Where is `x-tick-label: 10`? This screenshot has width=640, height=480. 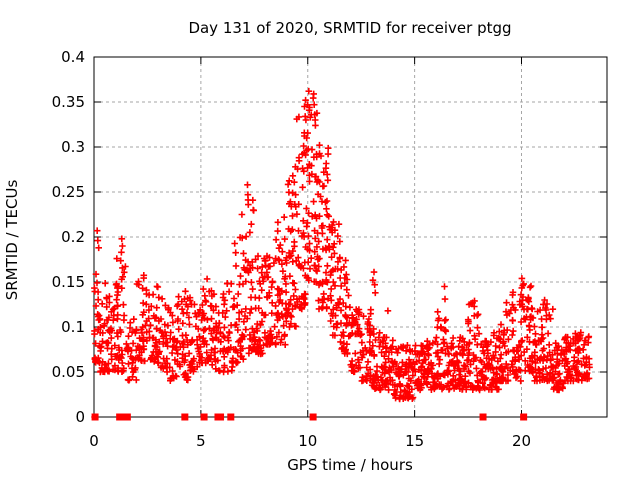 x-tick-label: 10 is located at coordinates (307, 441).